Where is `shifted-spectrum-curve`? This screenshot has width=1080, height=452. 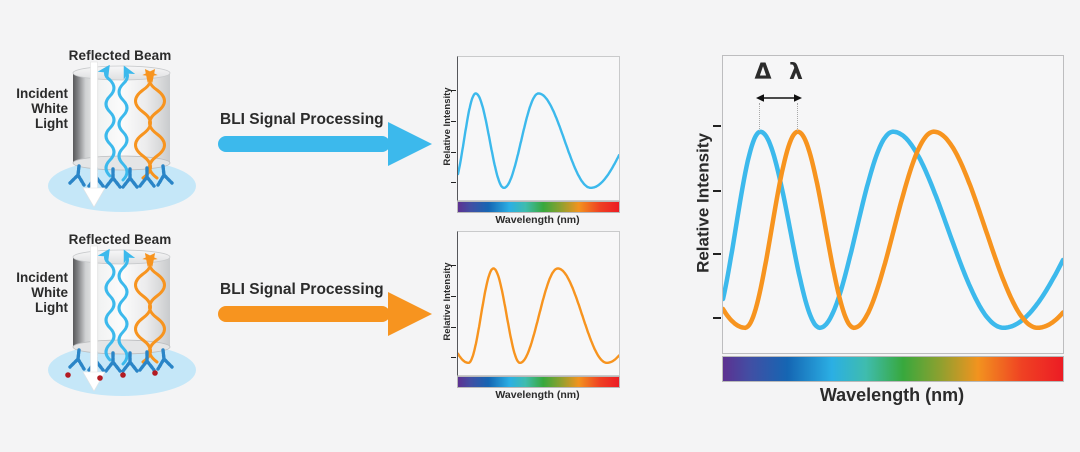
shifted-spectrum-curve is located at coordinates (538, 315).